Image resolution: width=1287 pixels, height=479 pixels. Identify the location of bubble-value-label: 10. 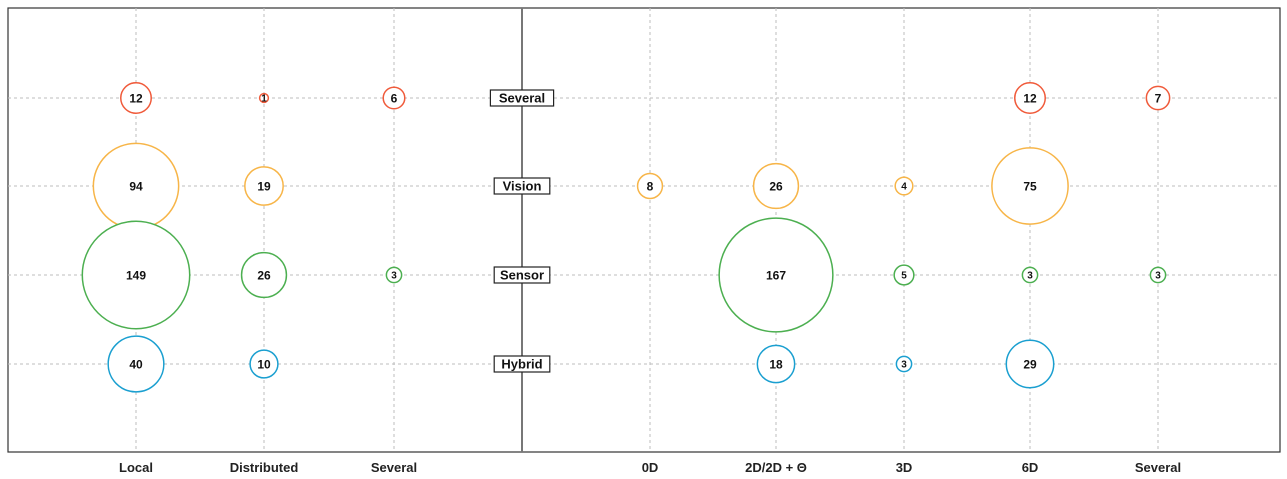
(264, 364).